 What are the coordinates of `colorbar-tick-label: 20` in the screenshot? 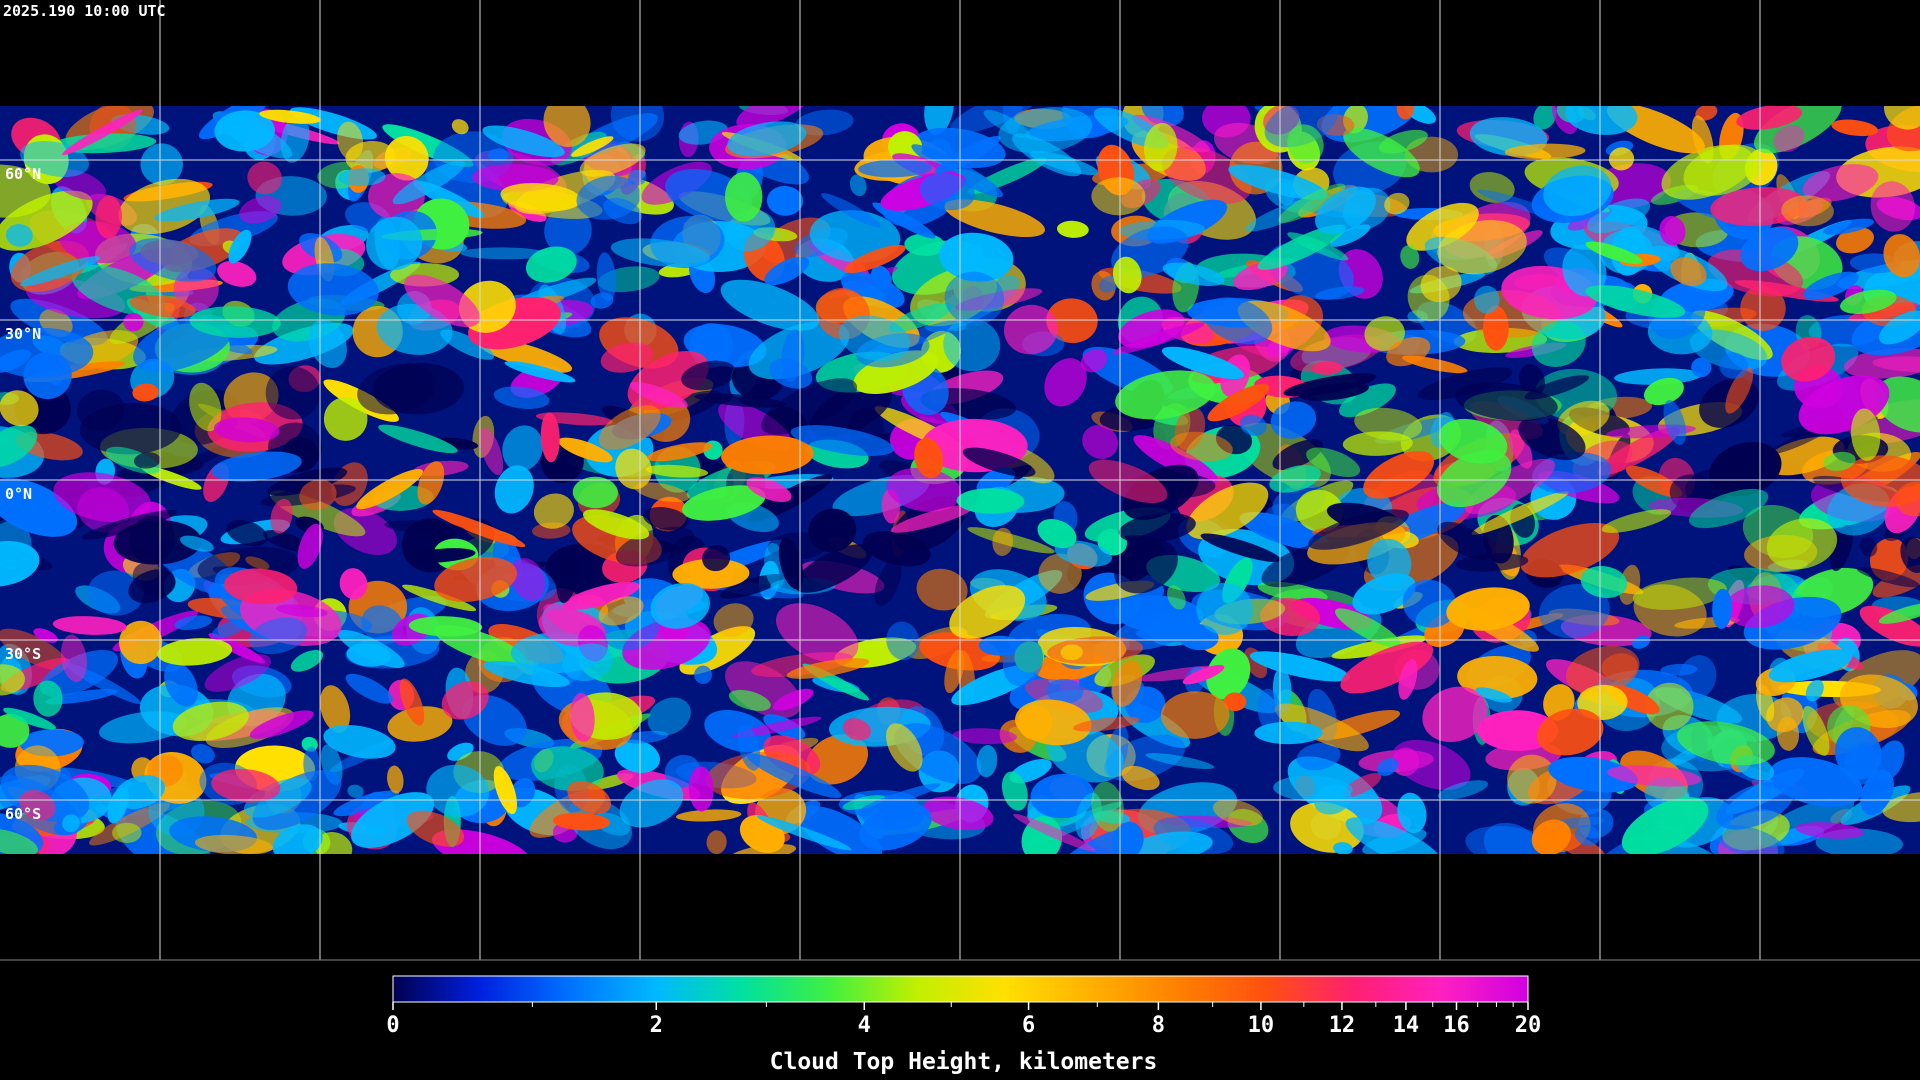 It's located at (1528, 1025).